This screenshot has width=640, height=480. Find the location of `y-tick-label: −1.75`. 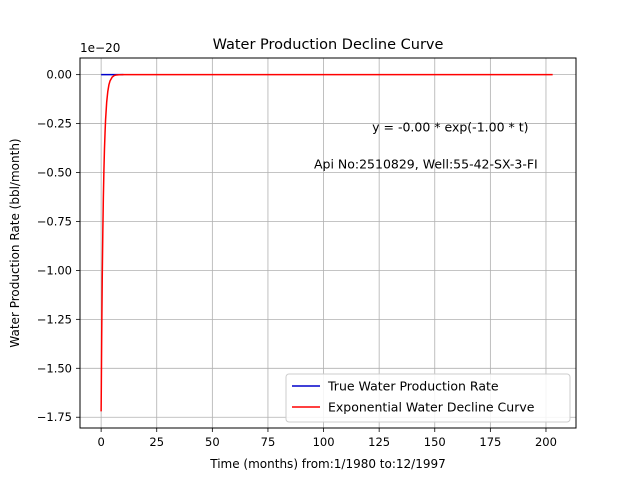

y-tick-label: −1.75 is located at coordinates (54, 417).